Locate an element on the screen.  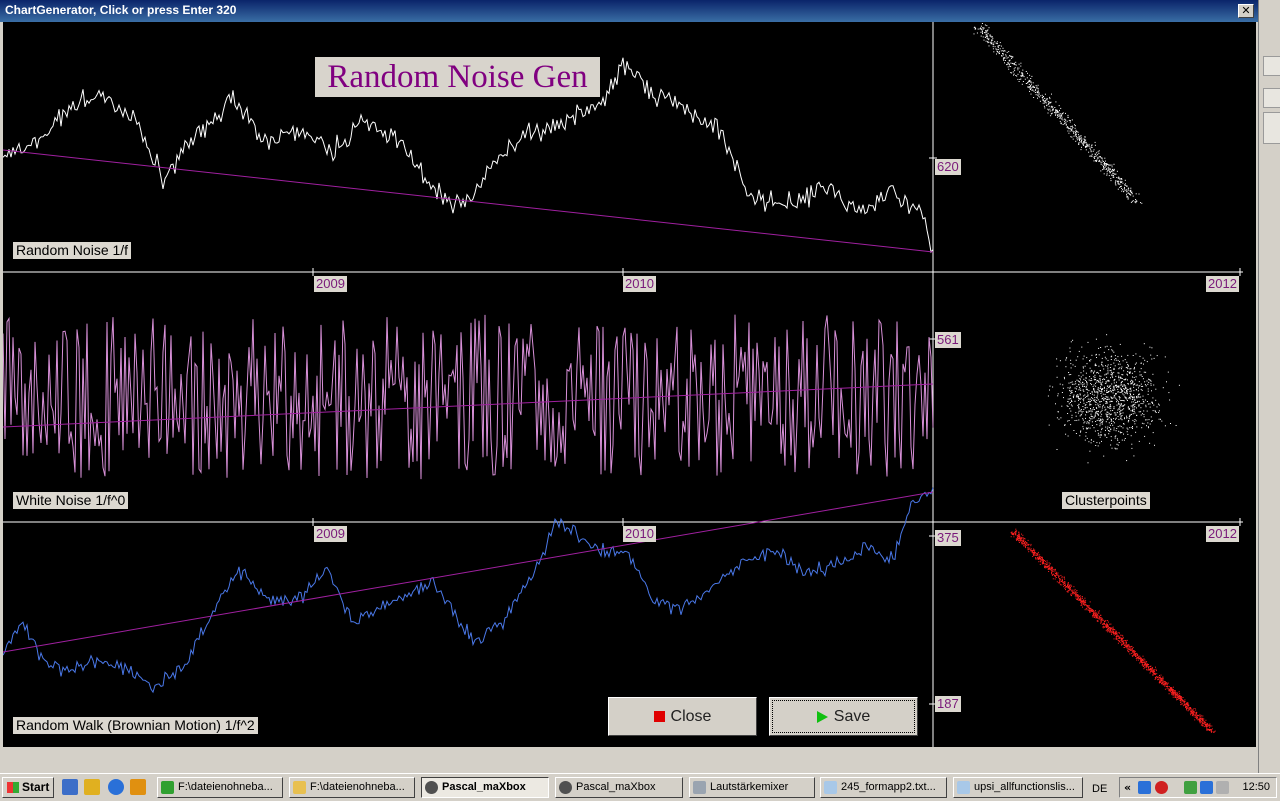
show-desktop-icon is located at coordinates (70, 787).